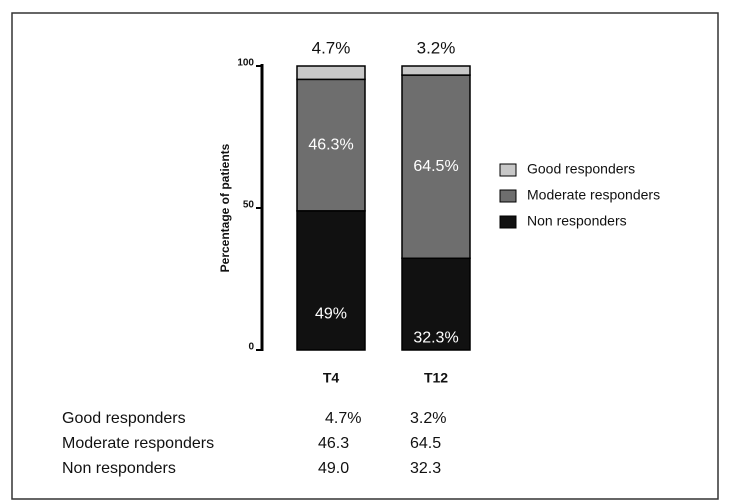 The width and height of the screenshot is (730, 503). What do you see at coordinates (425, 468) in the screenshot?
I see `table-cell: 32.3` at bounding box center [425, 468].